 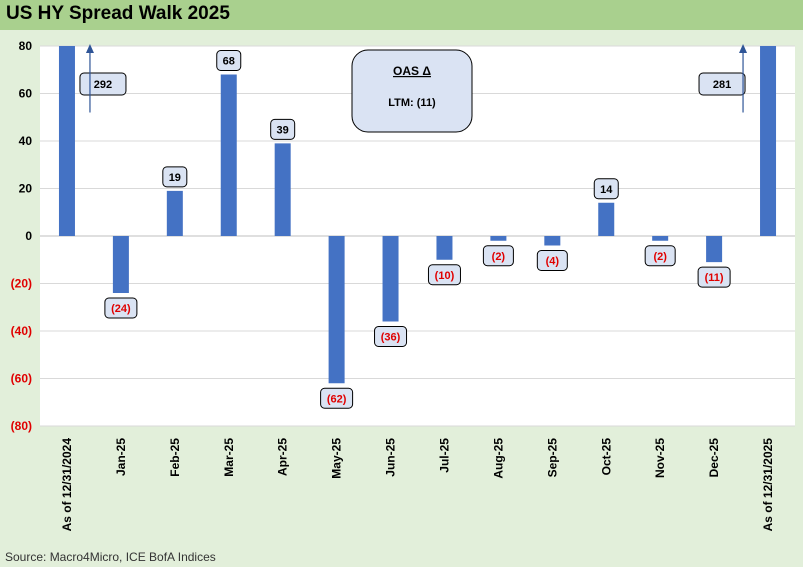 I want to click on y-tick-label: 80, so click(x=26, y=46).